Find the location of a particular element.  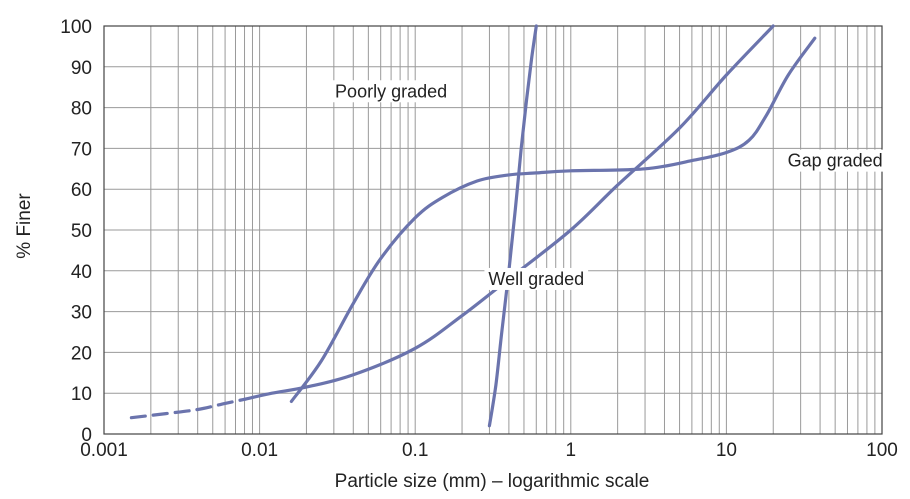

poorly-graded-label-text: Poorly graded is located at coordinates (391, 91).